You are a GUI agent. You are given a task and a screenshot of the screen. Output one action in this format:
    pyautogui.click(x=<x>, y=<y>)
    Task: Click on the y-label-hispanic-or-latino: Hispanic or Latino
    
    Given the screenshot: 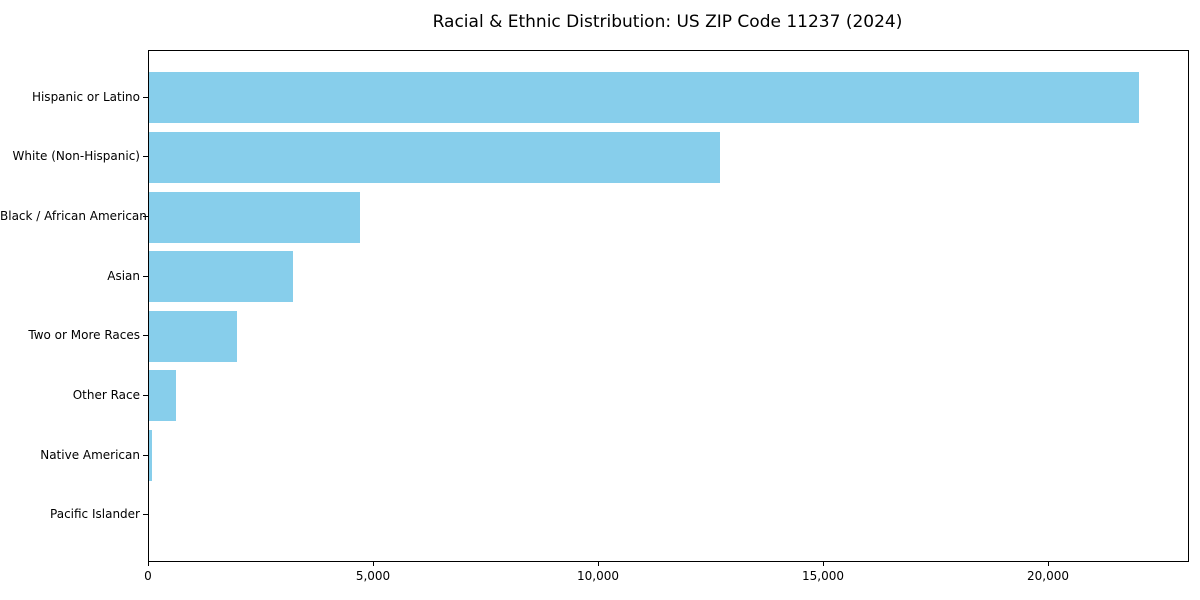 What is the action you would take?
    pyautogui.click(x=85, y=97)
    